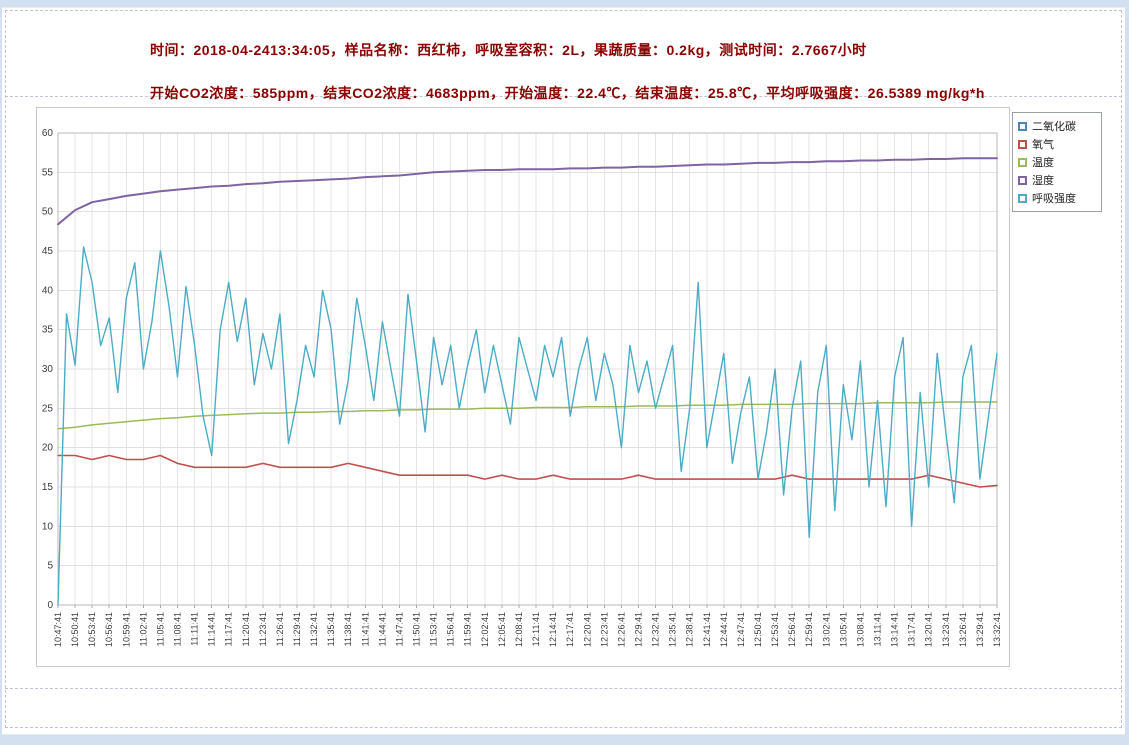  I want to click on svg-text: 11:17:41, so click(229, 629).